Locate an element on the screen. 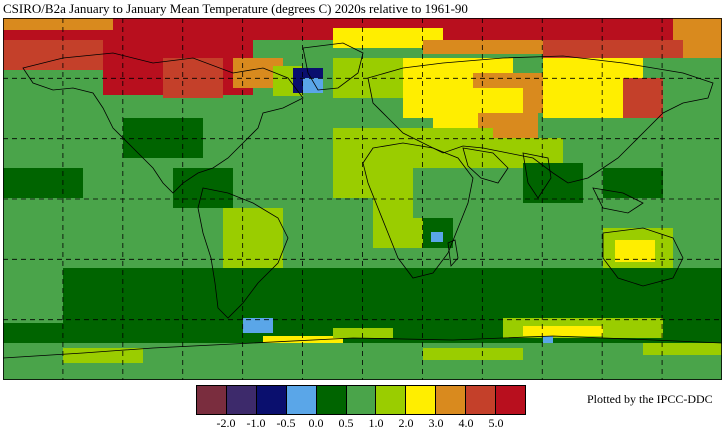  coastline-south-america is located at coordinates (243, 253).